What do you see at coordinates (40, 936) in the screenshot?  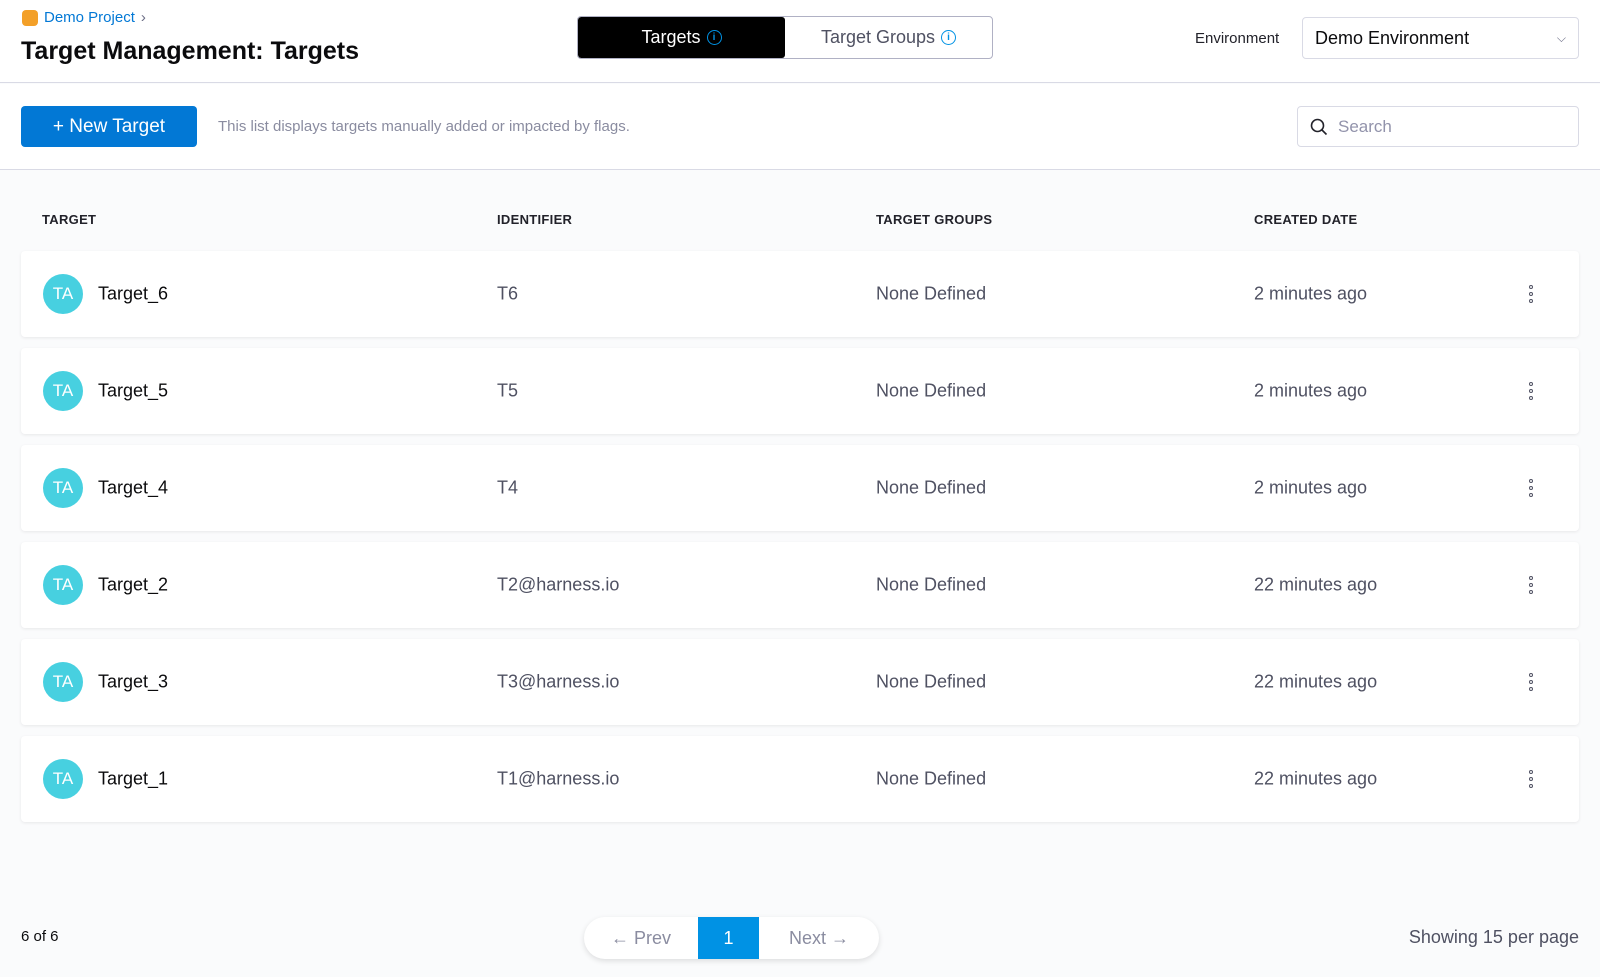 I see `result-count: 6 of 6` at bounding box center [40, 936].